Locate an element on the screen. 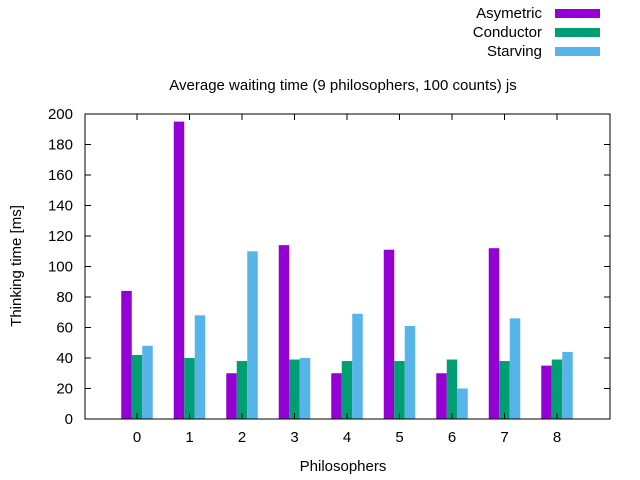  y-tick-label: 80 is located at coordinates (64, 297).